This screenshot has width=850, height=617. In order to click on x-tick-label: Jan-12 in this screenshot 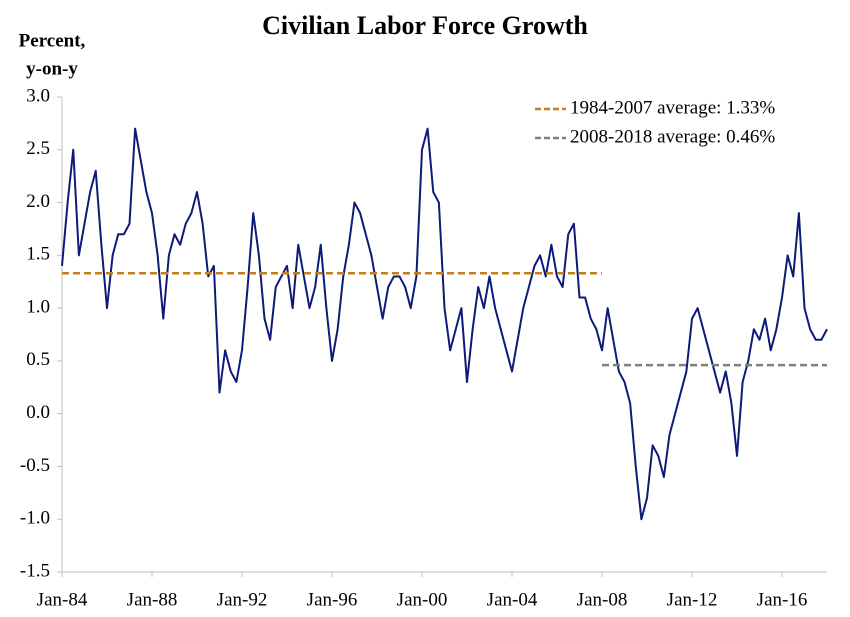, I will do `click(692, 599)`.